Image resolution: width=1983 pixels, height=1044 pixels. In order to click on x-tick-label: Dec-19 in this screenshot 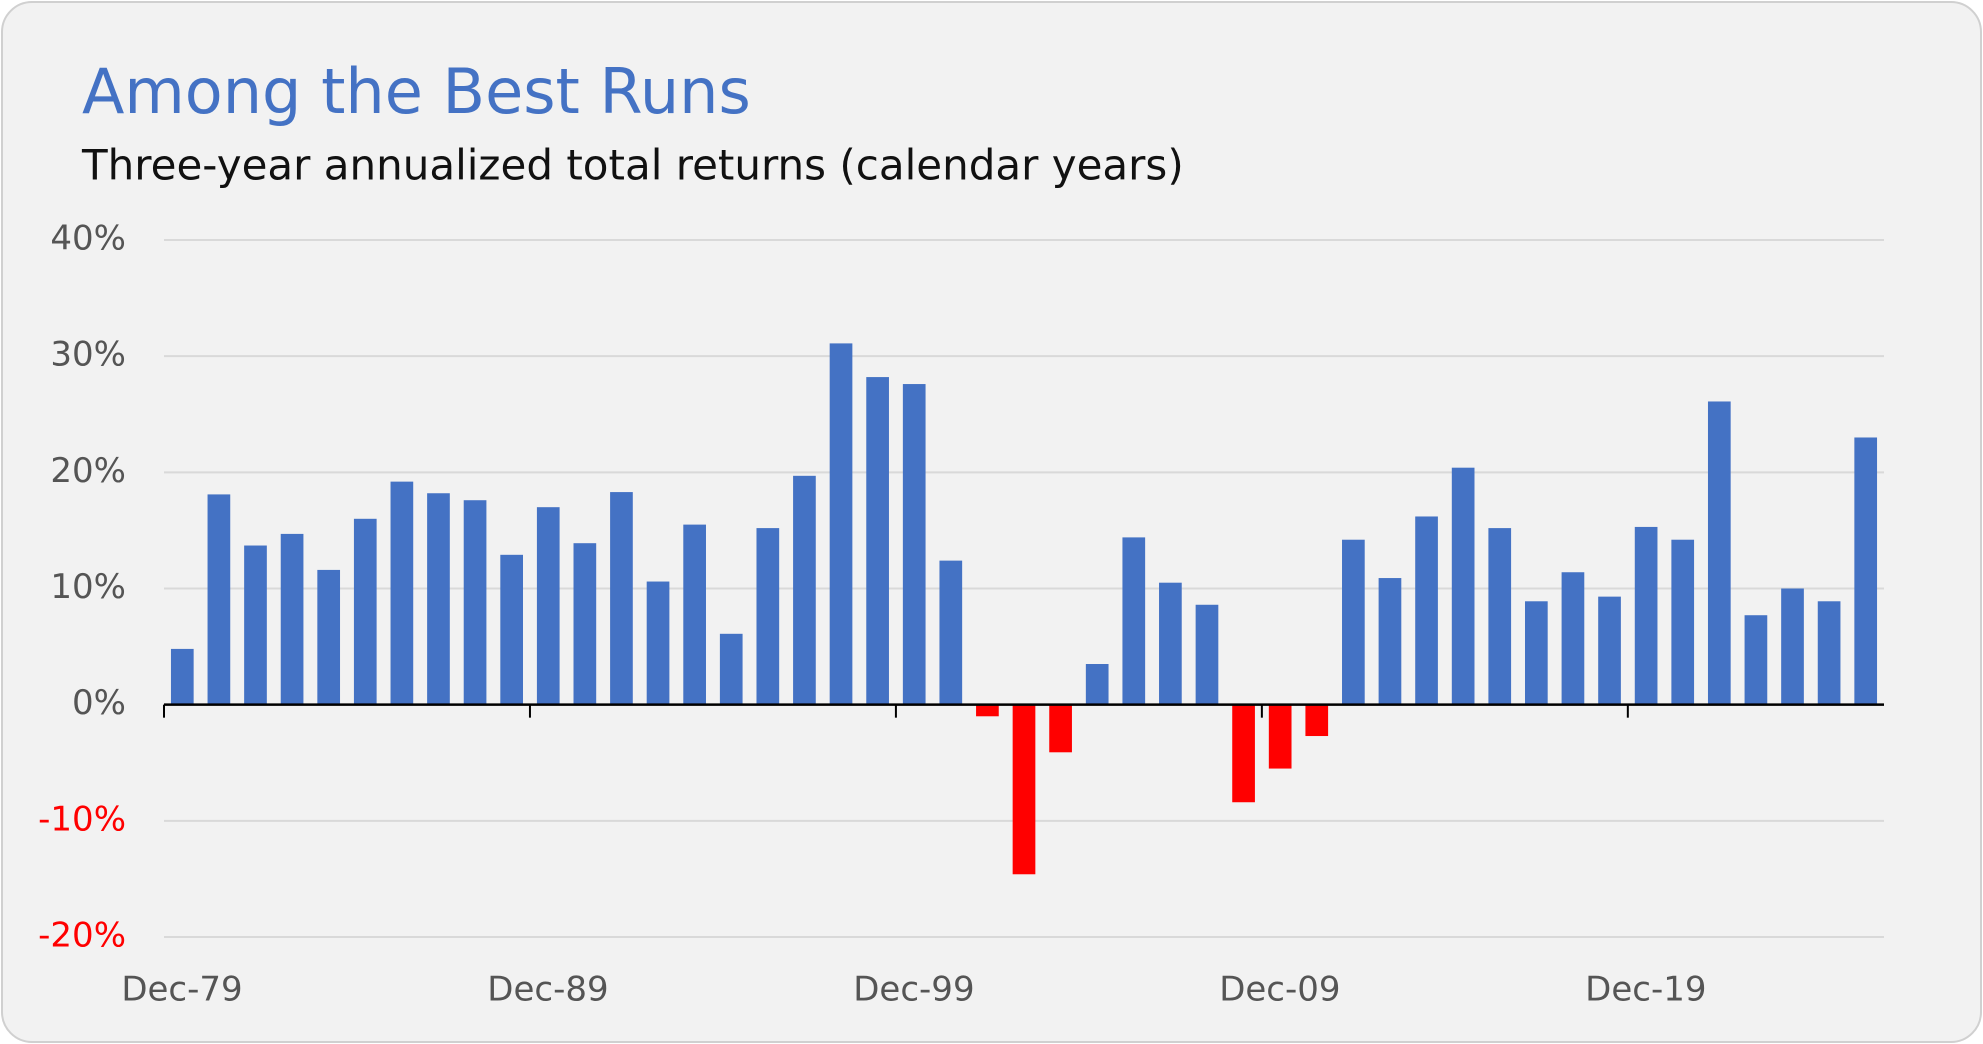, I will do `click(1645, 990)`.